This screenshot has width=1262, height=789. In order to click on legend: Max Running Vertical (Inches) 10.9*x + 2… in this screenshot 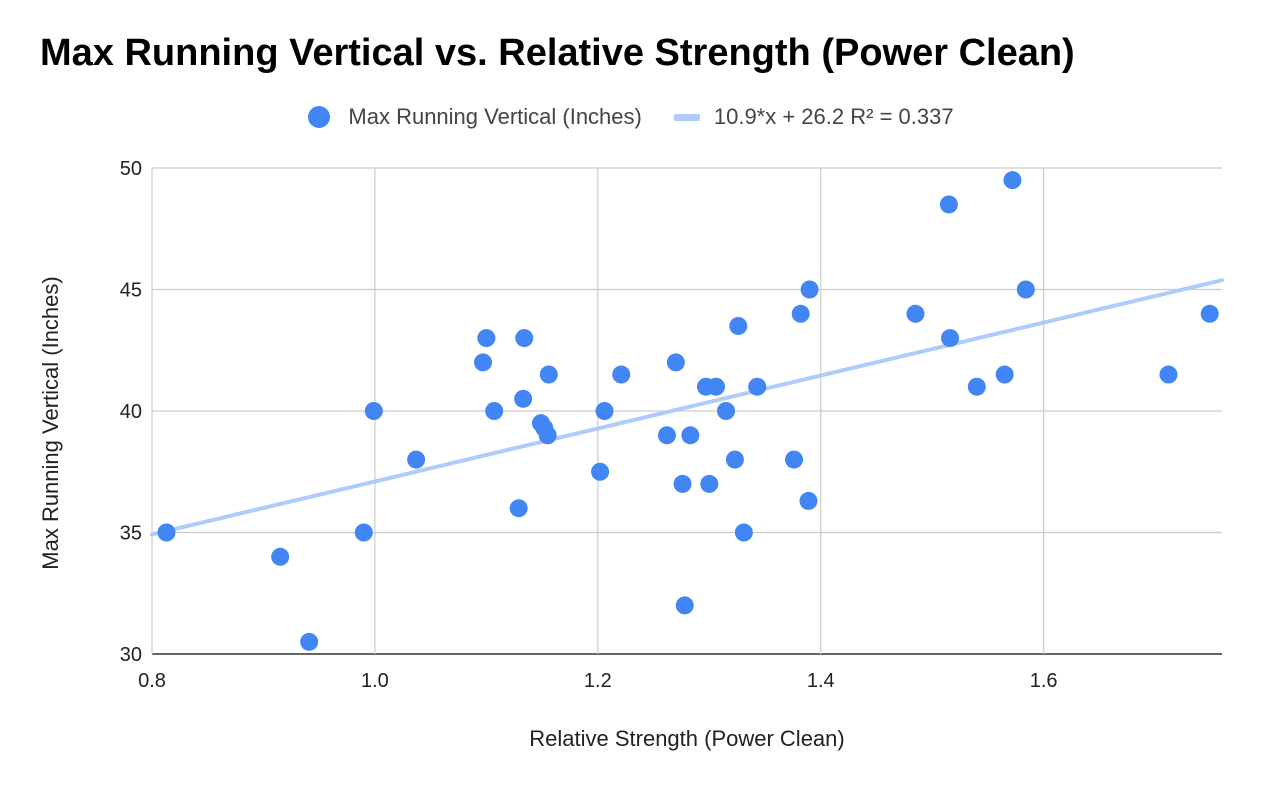, I will do `click(631, 117)`.